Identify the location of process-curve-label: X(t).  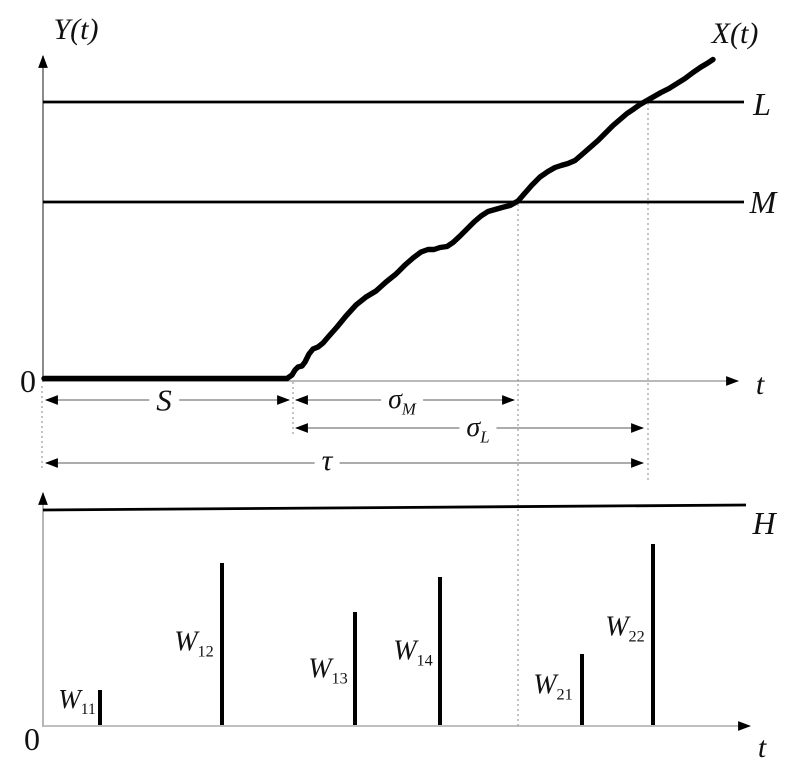
(735, 33).